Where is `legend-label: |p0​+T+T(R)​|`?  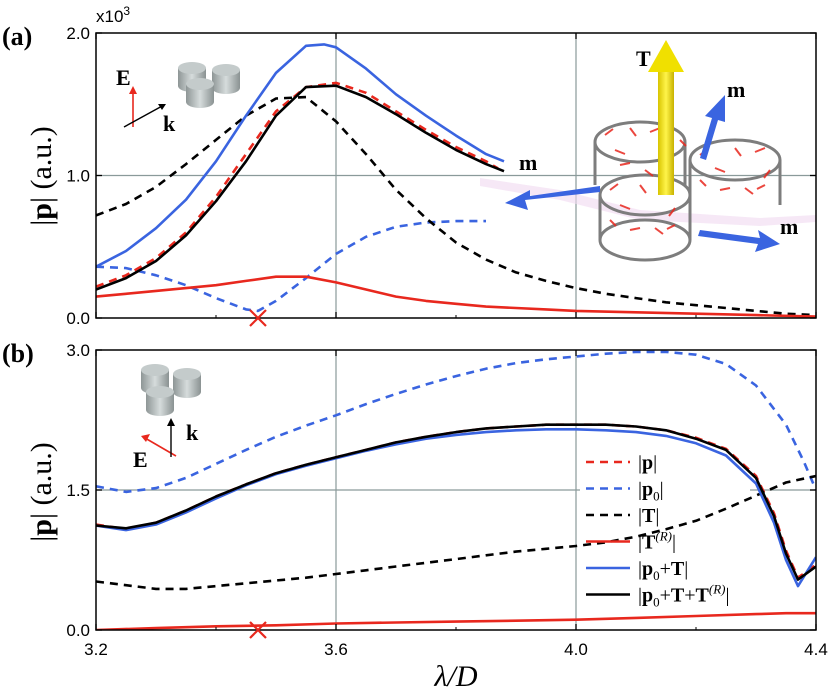 legend-label: |p0​+T+T(R)​| is located at coordinates (684, 596).